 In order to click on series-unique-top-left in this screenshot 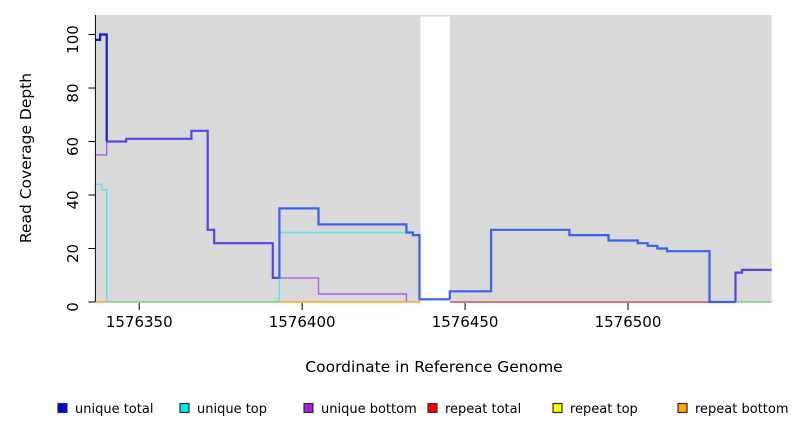, I will do `click(101, 242)`.